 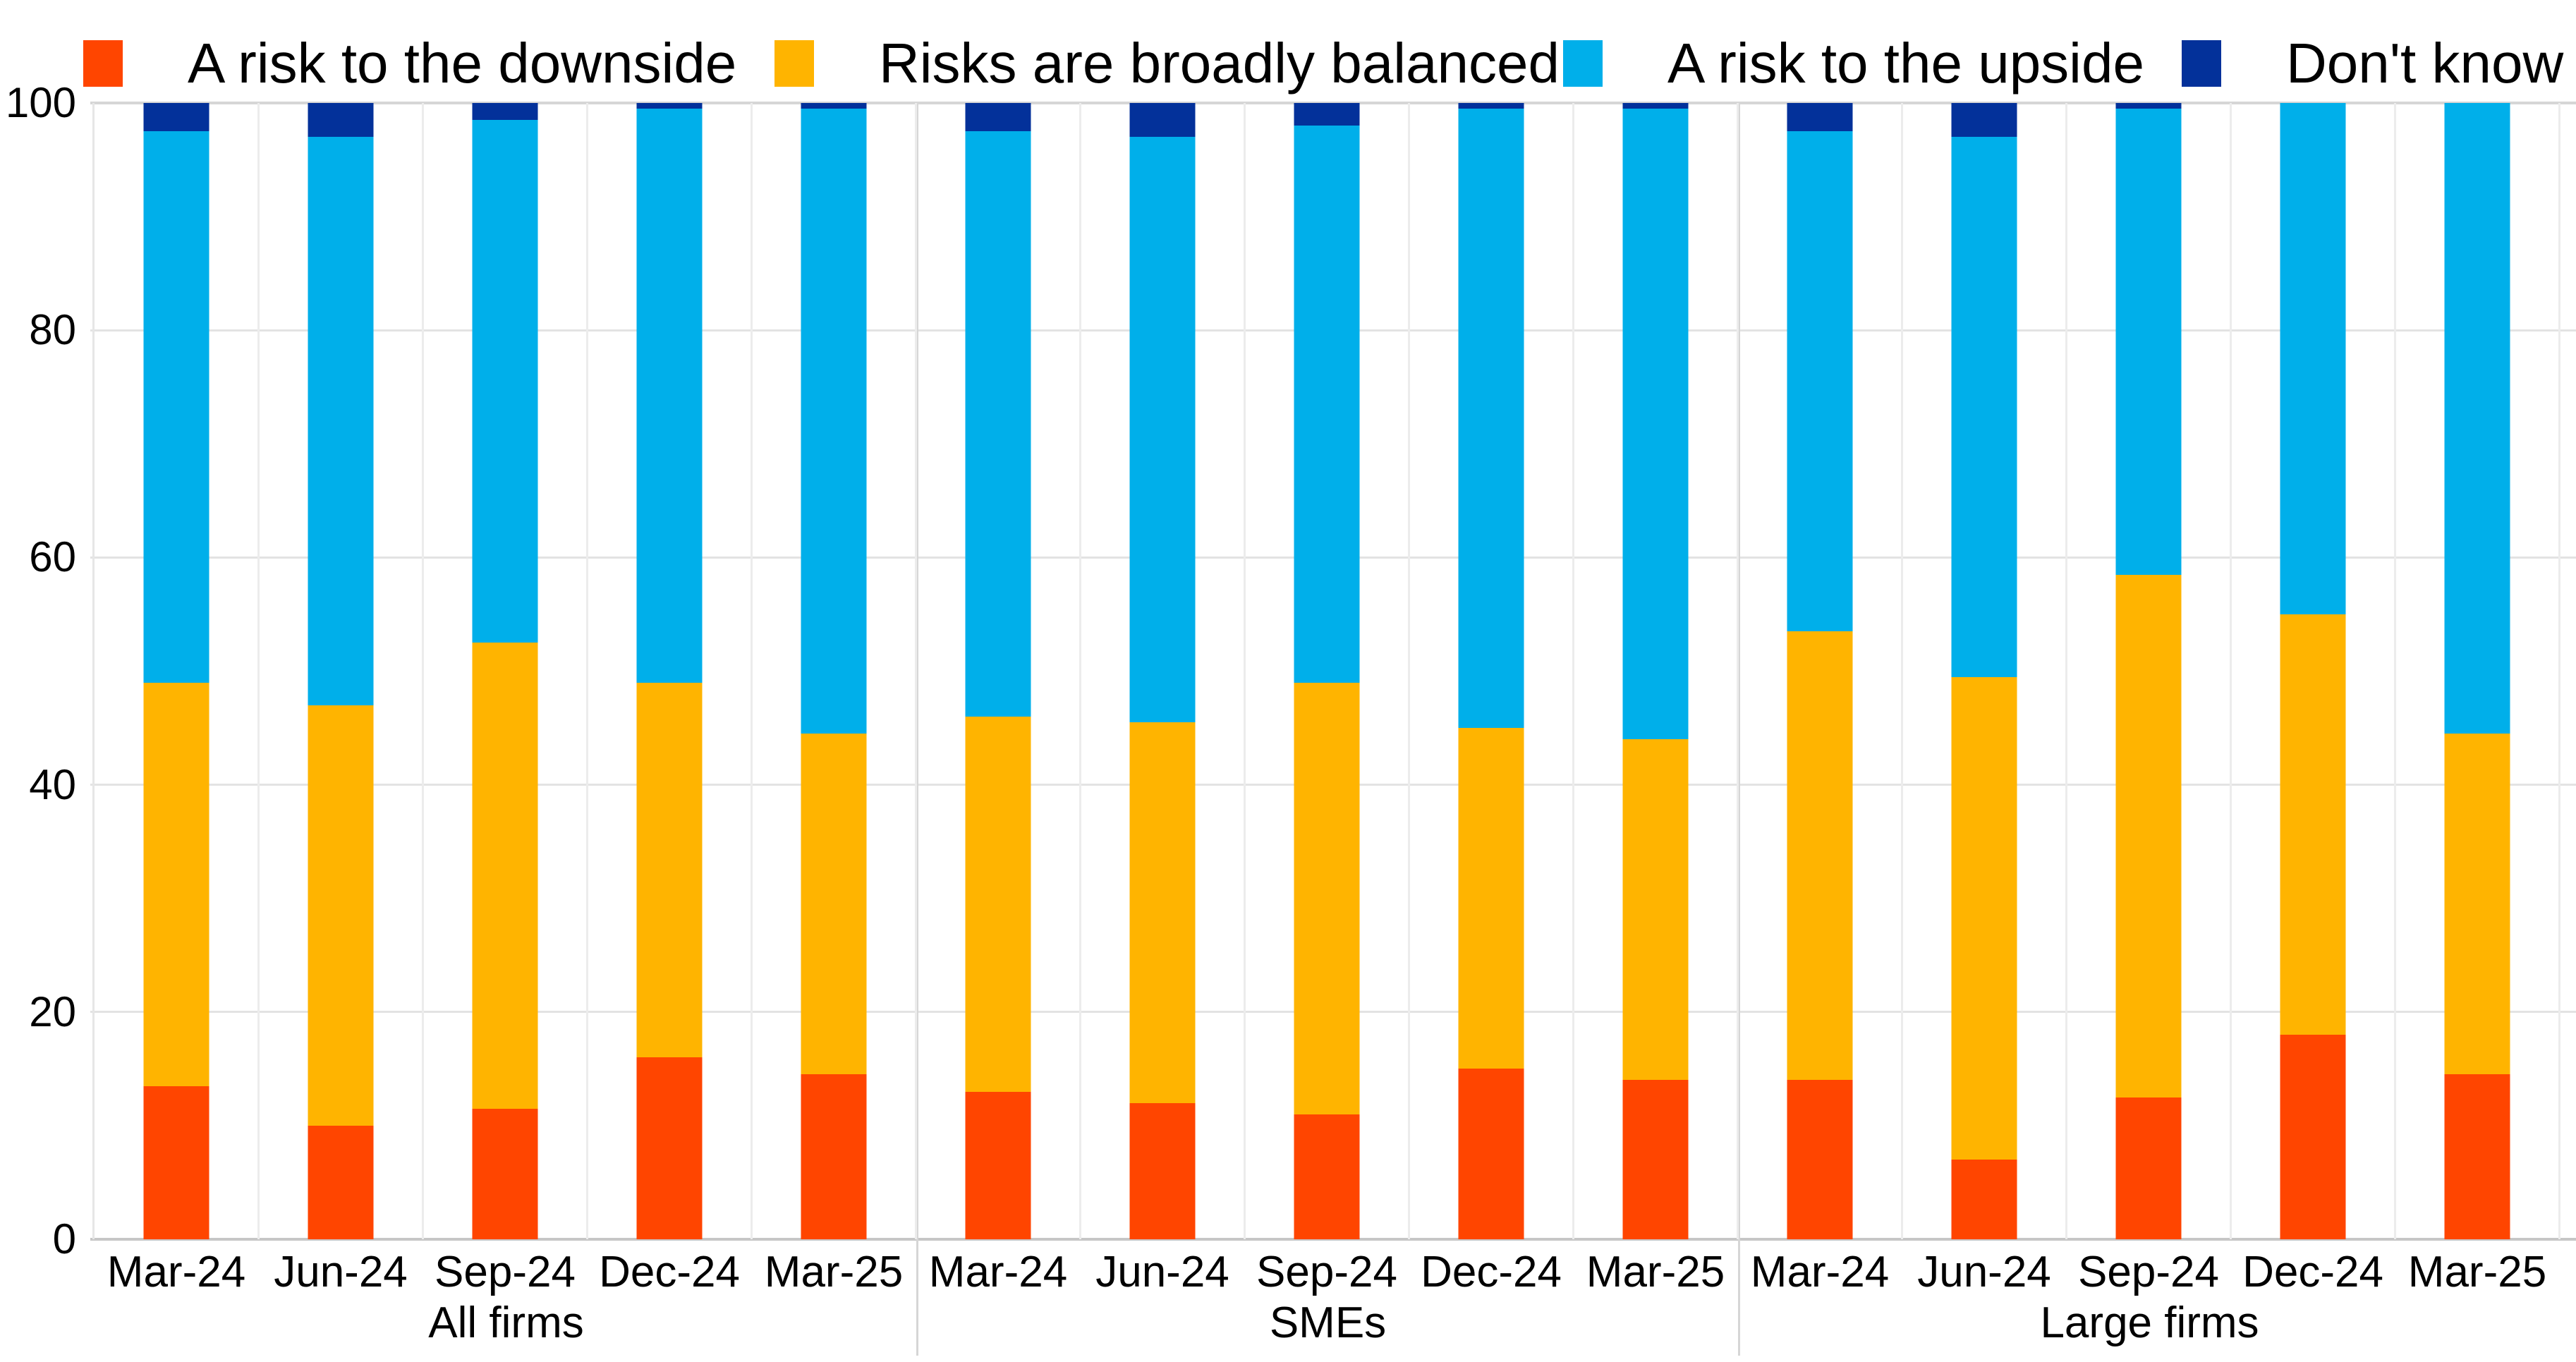 I want to click on legend-item-balanced: Risks are broadly balanced, so click(x=1167, y=63).